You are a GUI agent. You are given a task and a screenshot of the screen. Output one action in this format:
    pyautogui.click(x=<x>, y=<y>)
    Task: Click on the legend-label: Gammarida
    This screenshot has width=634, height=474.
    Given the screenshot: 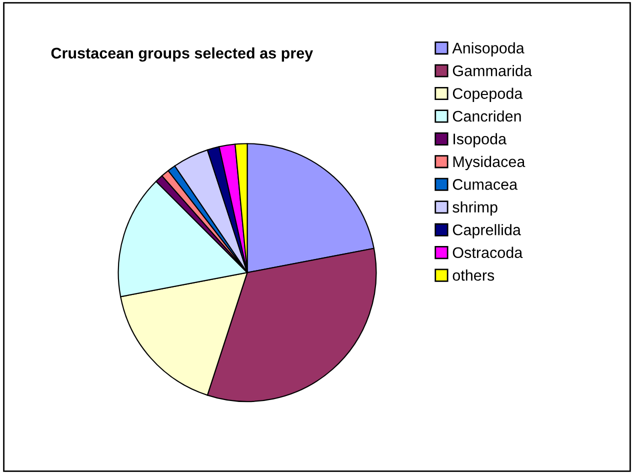 What is the action you would take?
    pyautogui.click(x=492, y=70)
    